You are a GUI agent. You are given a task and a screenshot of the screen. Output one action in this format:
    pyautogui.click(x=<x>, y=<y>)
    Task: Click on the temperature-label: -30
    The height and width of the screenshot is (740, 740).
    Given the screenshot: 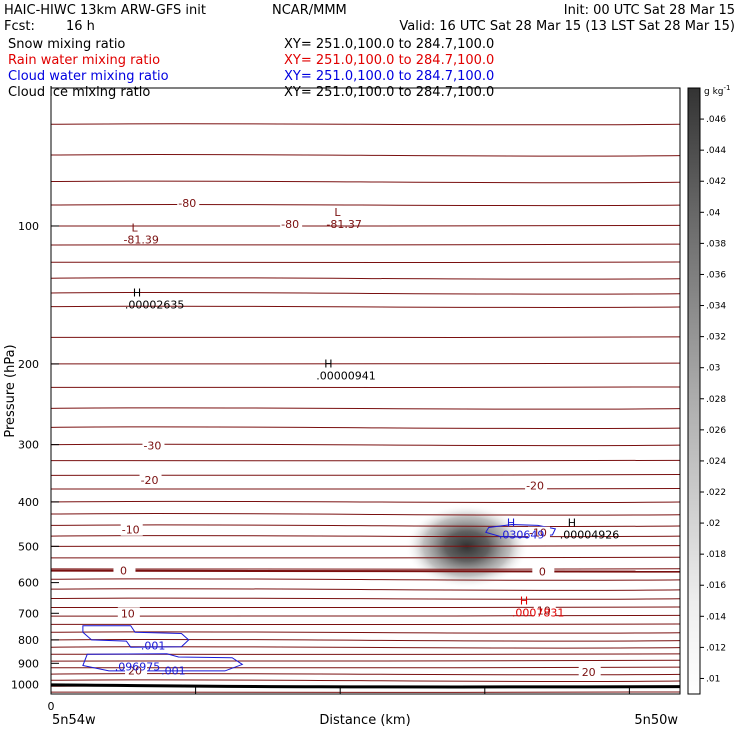 What is the action you would take?
    pyautogui.click(x=152, y=445)
    